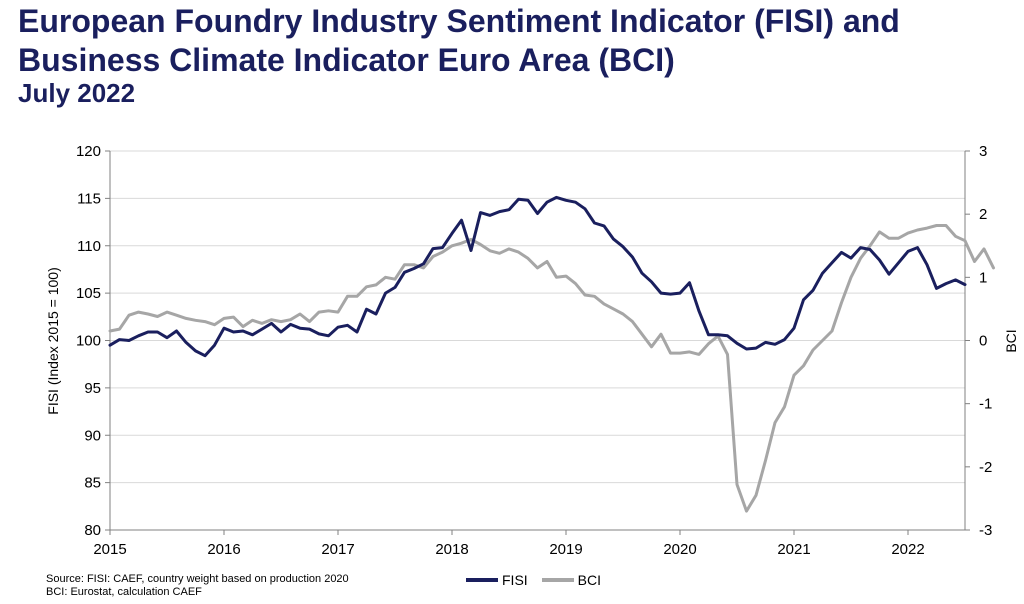 Image resolution: width=1024 pixels, height=604 pixels. I want to click on legend-swatch-fisi, so click(482, 580).